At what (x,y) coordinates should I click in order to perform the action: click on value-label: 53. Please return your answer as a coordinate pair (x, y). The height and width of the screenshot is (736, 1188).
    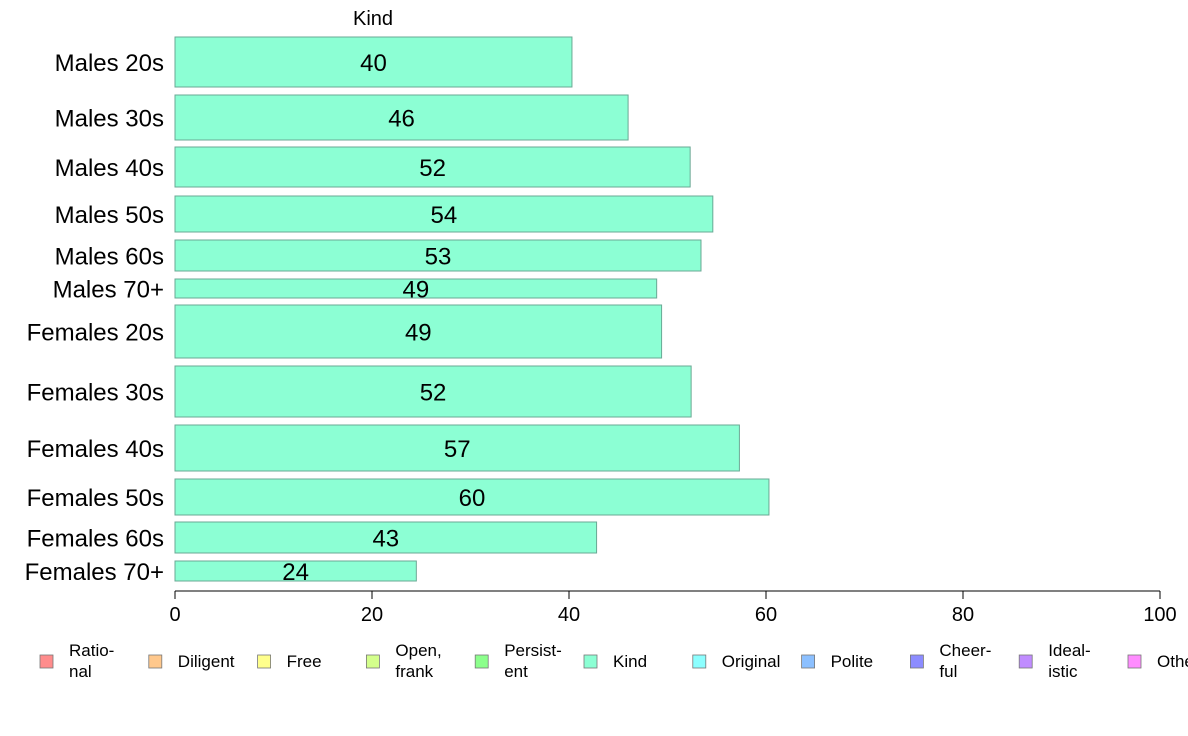
    Looking at the image, I should click on (438, 257).